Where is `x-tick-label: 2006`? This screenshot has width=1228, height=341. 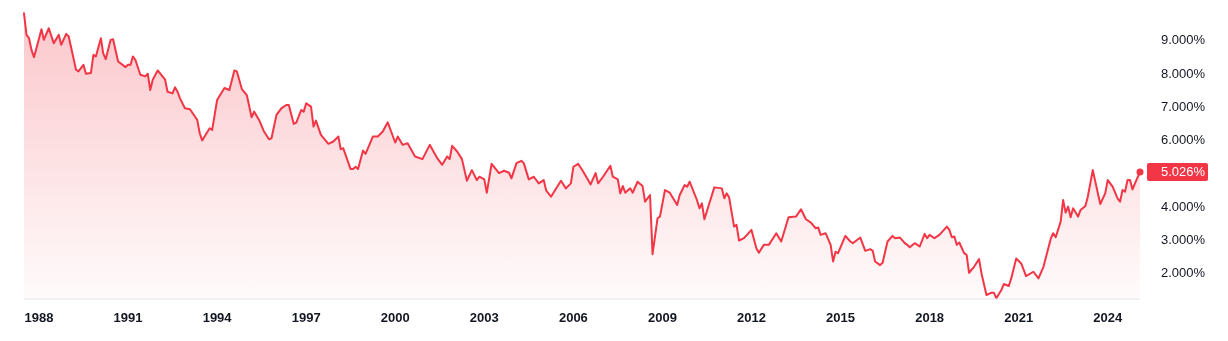
x-tick-label: 2006 is located at coordinates (573, 317).